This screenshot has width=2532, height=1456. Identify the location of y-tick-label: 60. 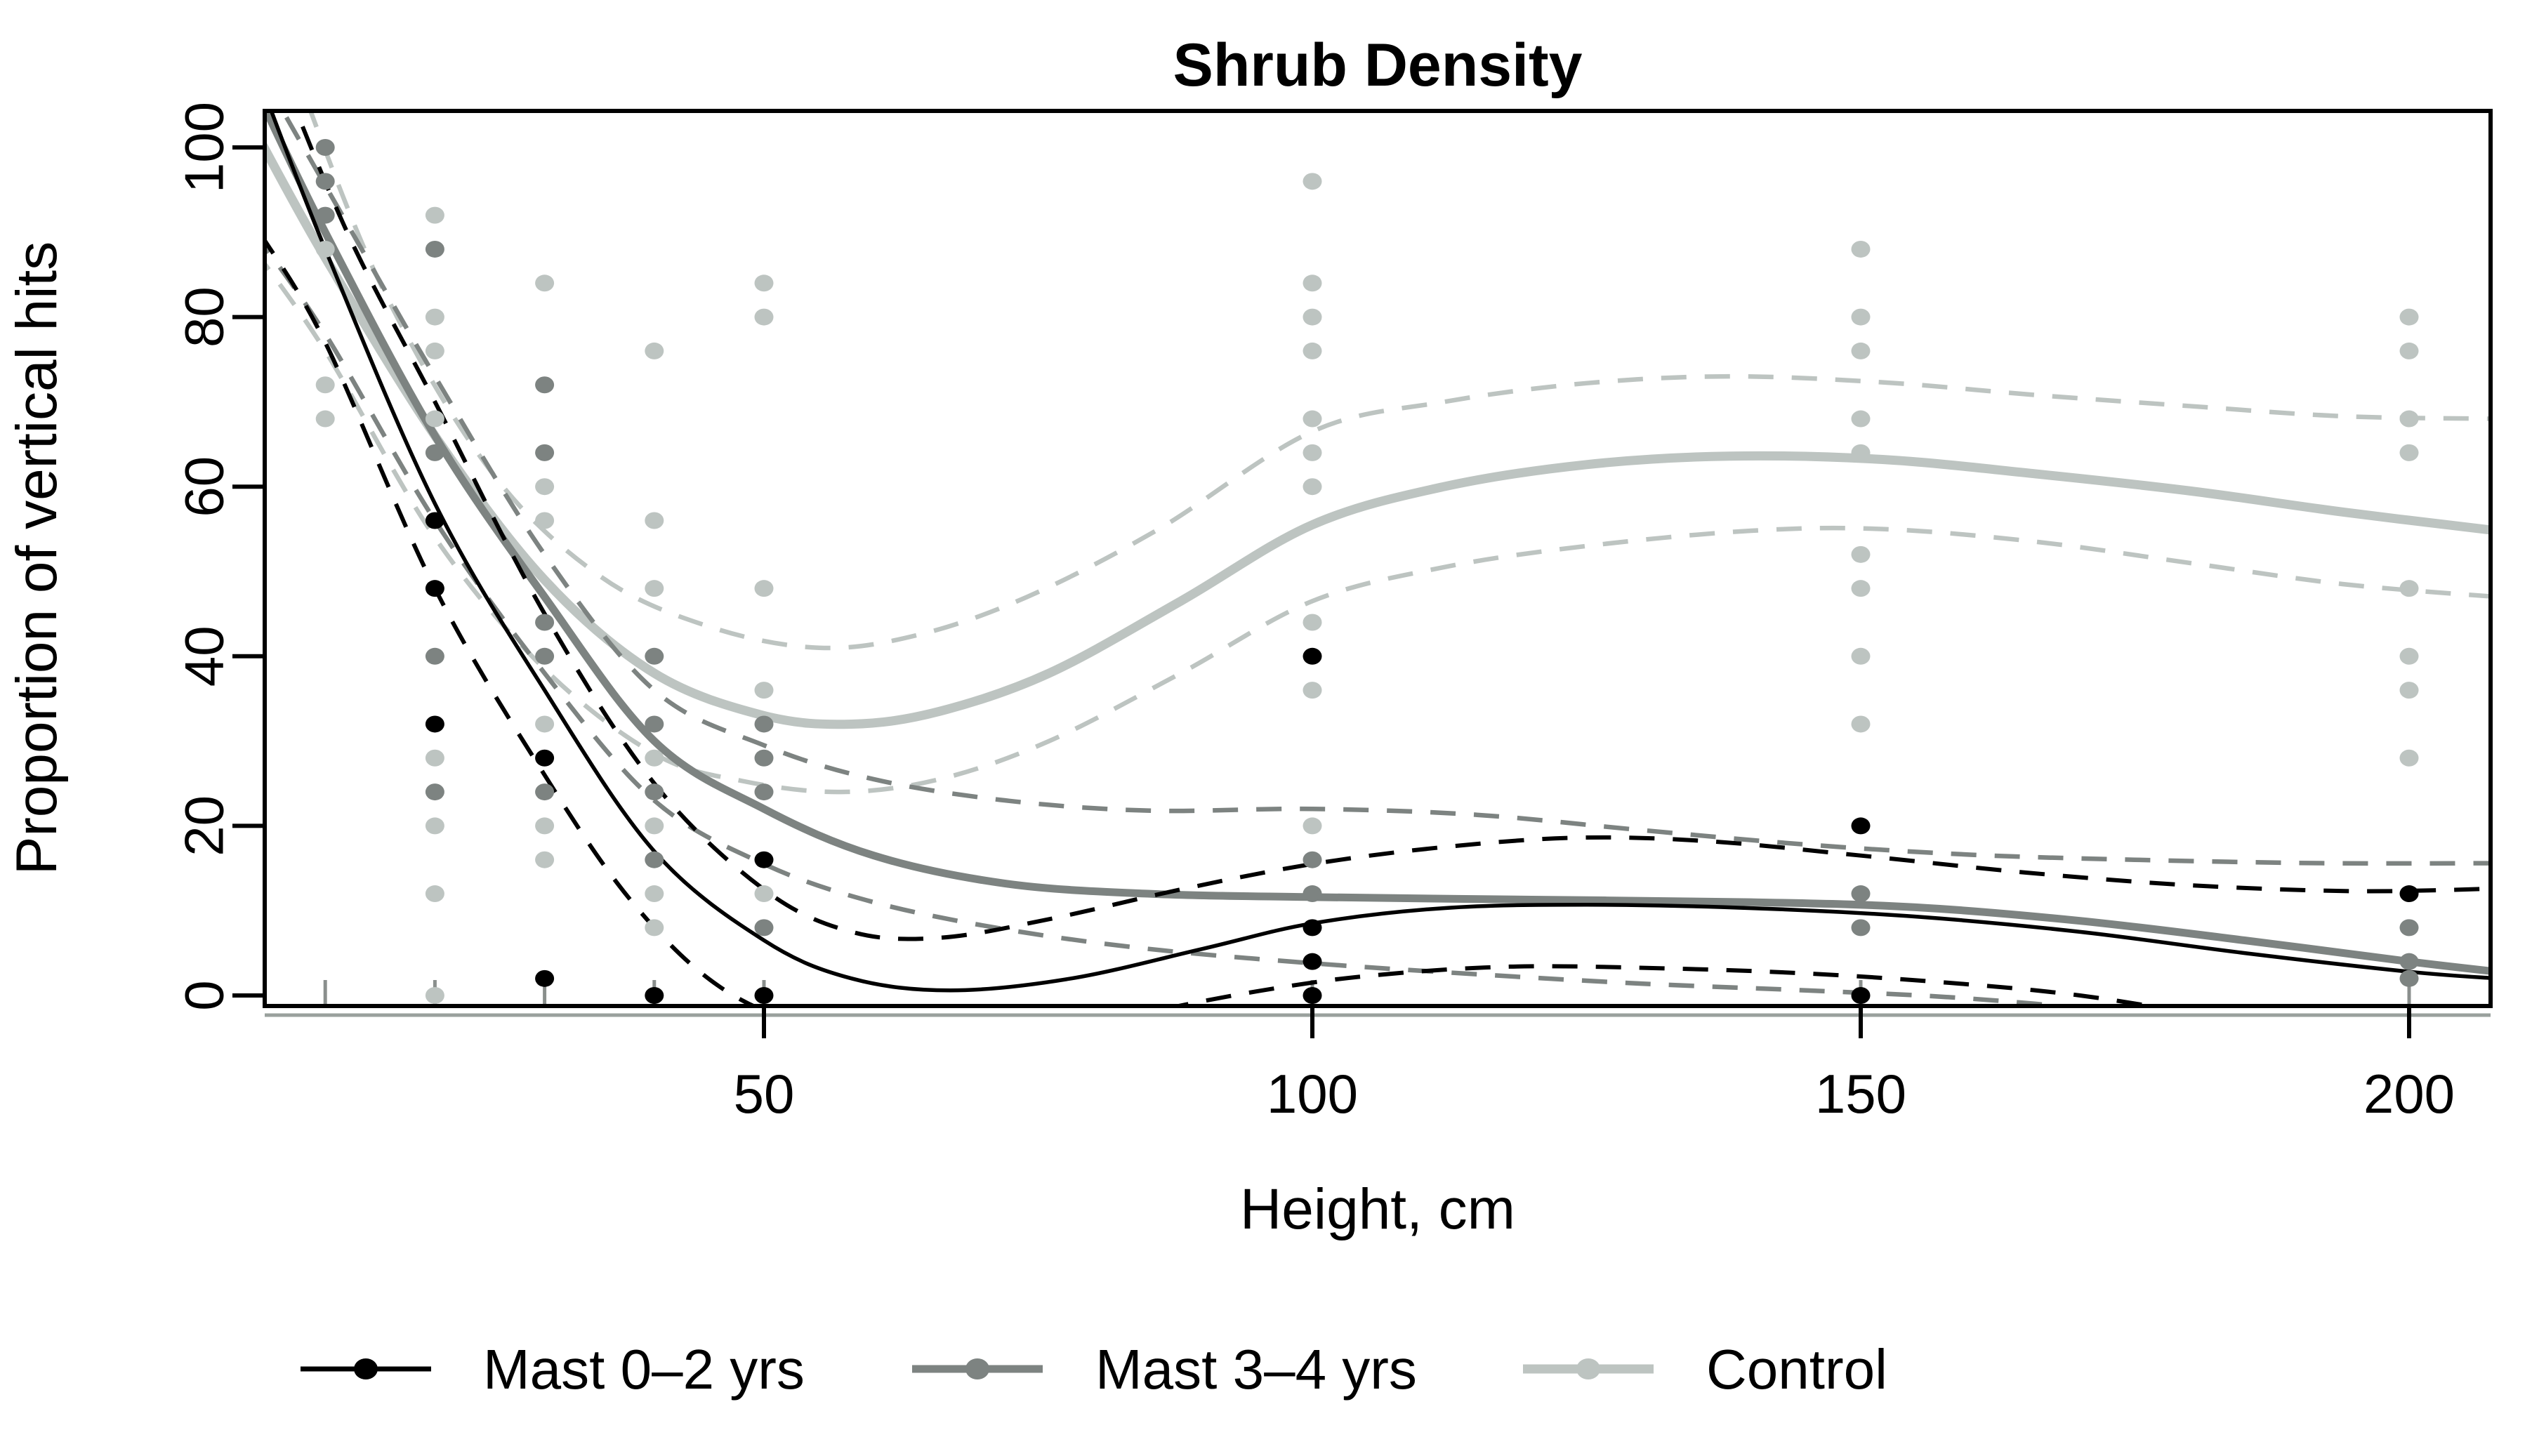
(204, 487).